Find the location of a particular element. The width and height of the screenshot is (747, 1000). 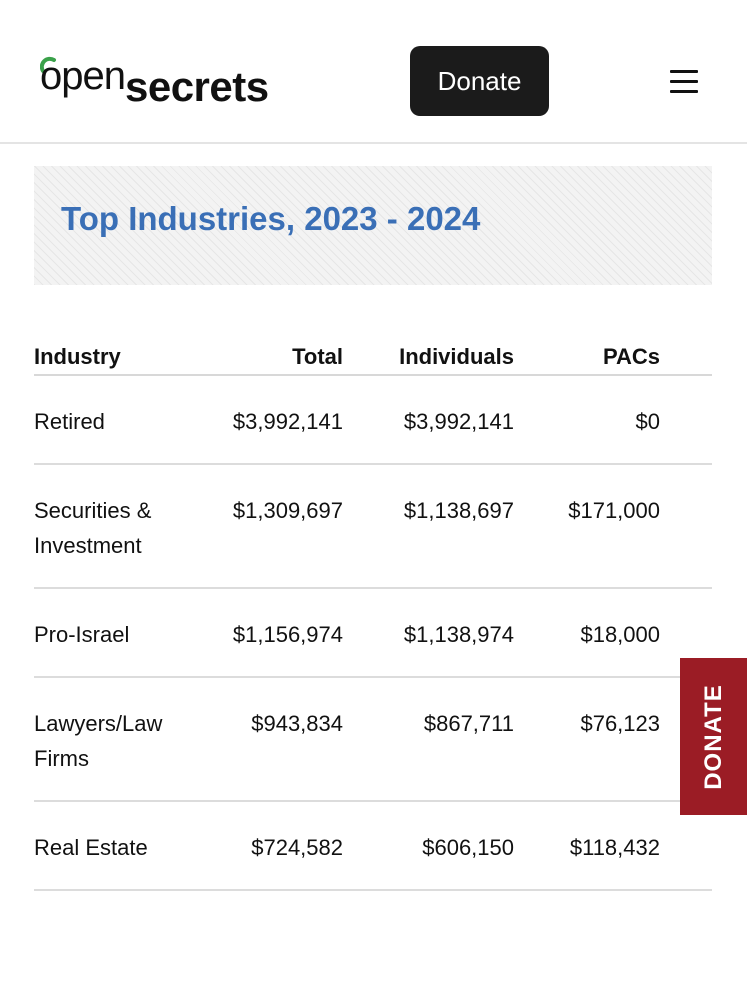

industry-cell: Real Estate is located at coordinates (91, 847).